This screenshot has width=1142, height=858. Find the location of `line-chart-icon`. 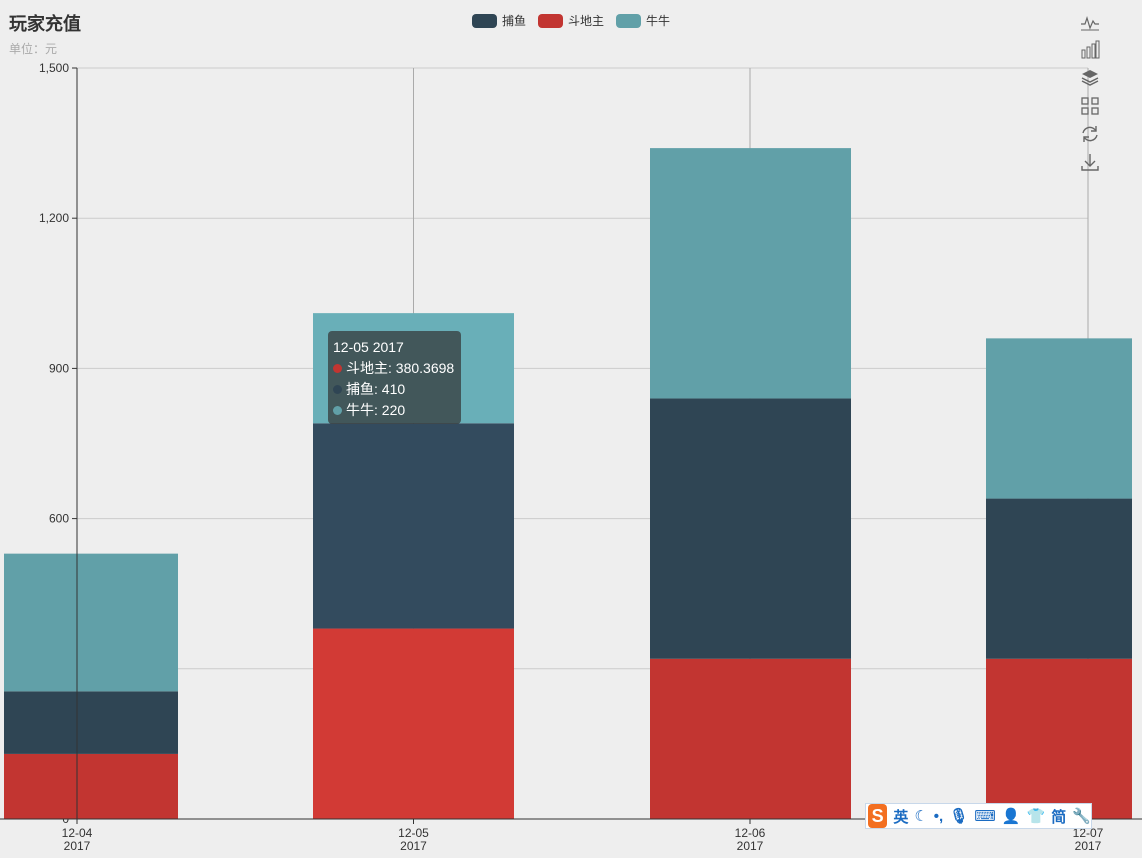

line-chart-icon is located at coordinates (1090, 22).